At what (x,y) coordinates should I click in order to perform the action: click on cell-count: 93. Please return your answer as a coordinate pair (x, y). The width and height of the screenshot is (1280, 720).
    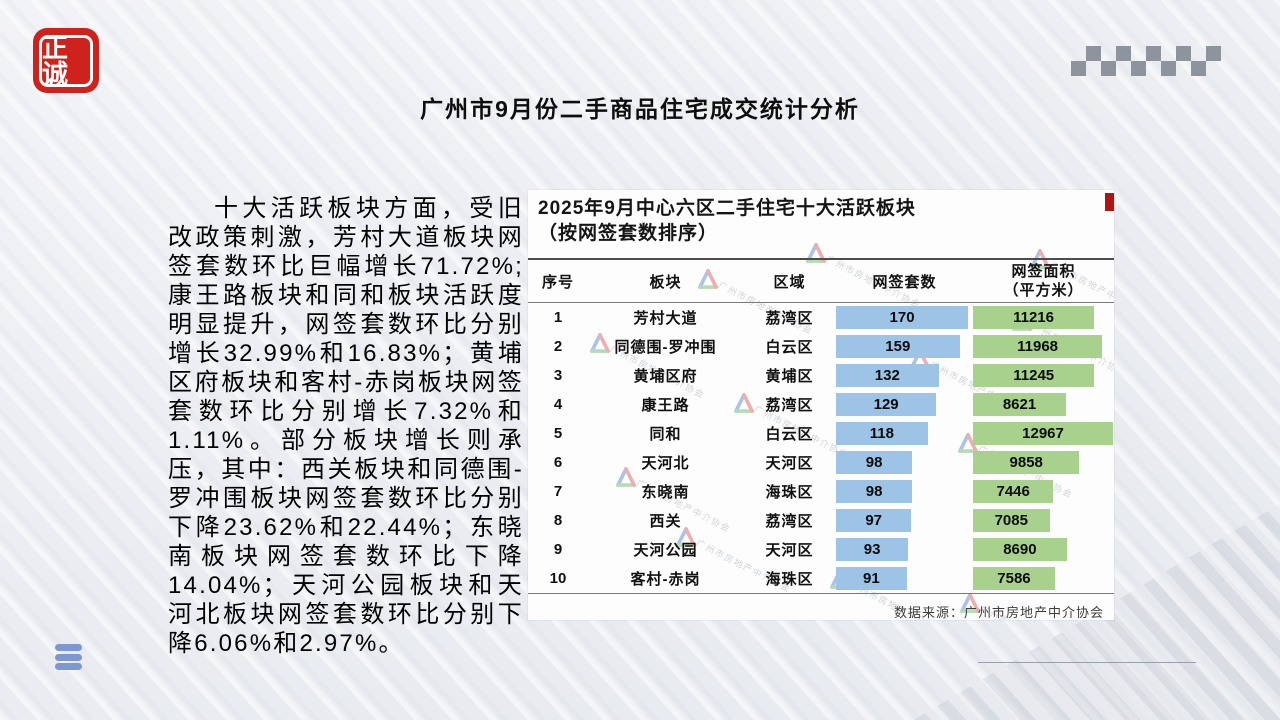
    Looking at the image, I should click on (904, 549).